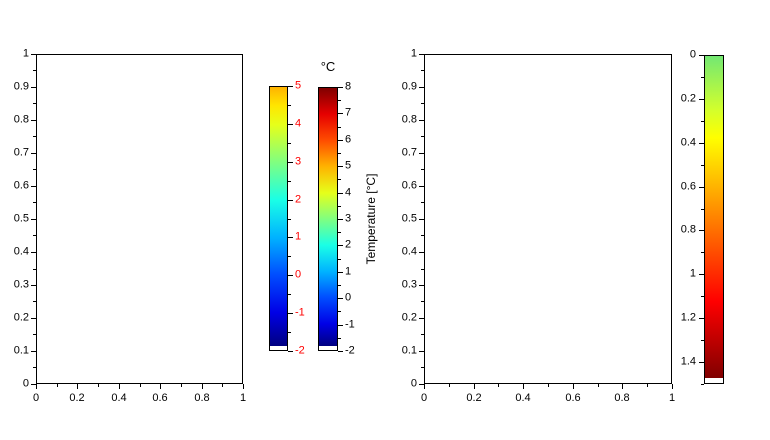 This screenshot has height=440, width=770. What do you see at coordinates (424, 398) in the screenshot?
I see `x-tick-label: 0` at bounding box center [424, 398].